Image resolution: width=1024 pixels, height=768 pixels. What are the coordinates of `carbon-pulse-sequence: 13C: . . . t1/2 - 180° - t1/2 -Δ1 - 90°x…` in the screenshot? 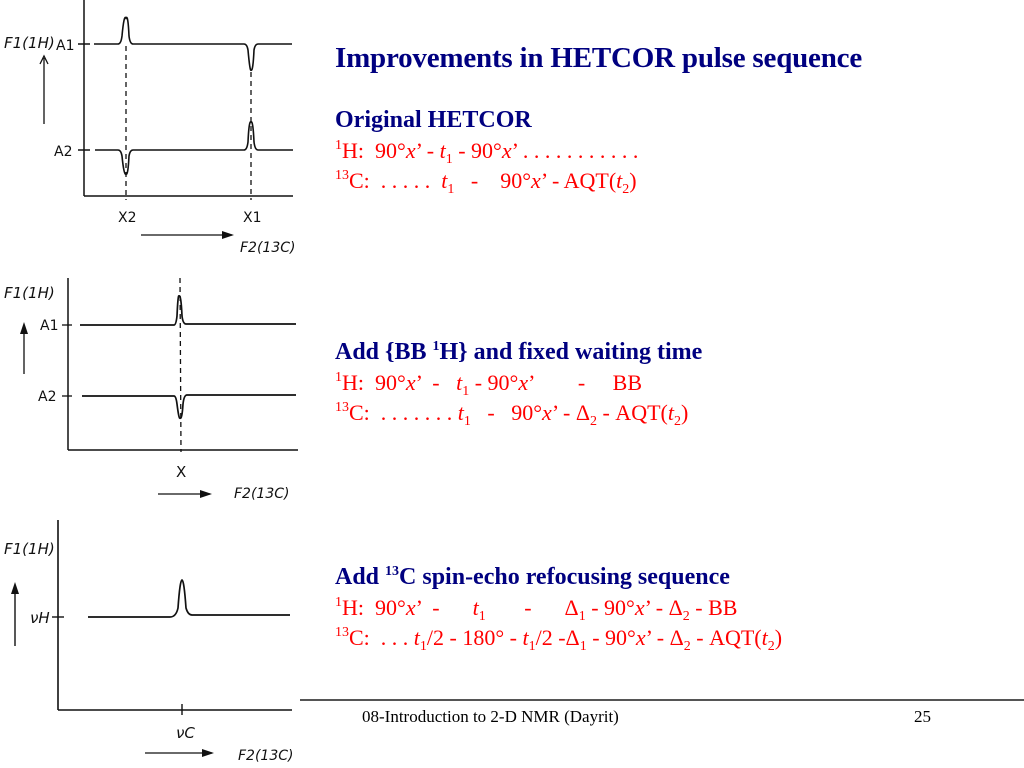 It's located at (559, 639).